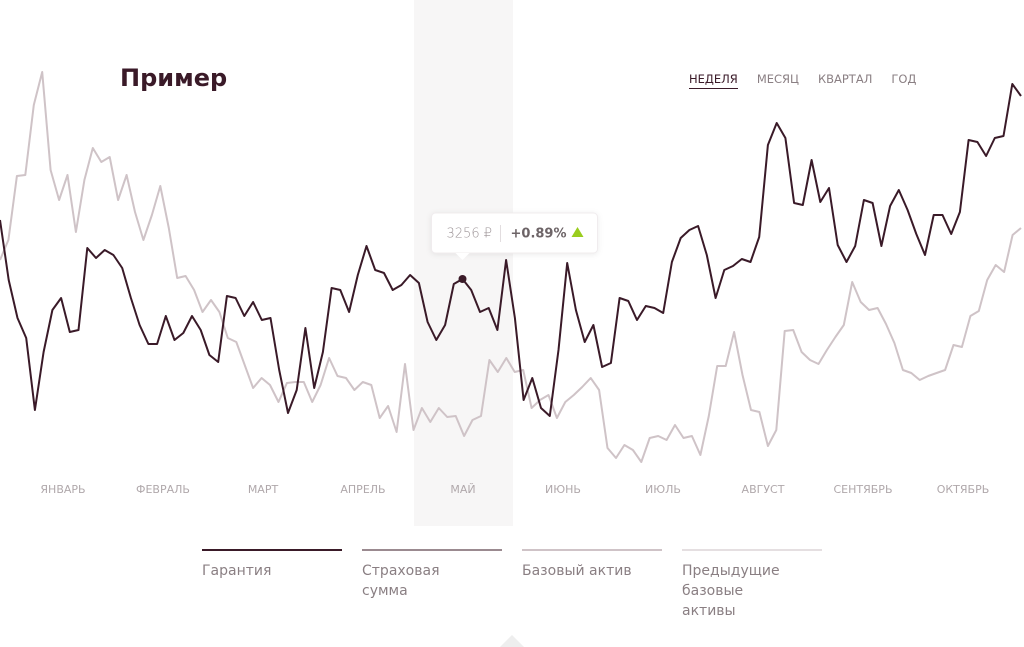 Image resolution: width=1024 pixels, height=647 pixels. I want to click on x-tick-label: АПРЕЛЬ, so click(362, 489).